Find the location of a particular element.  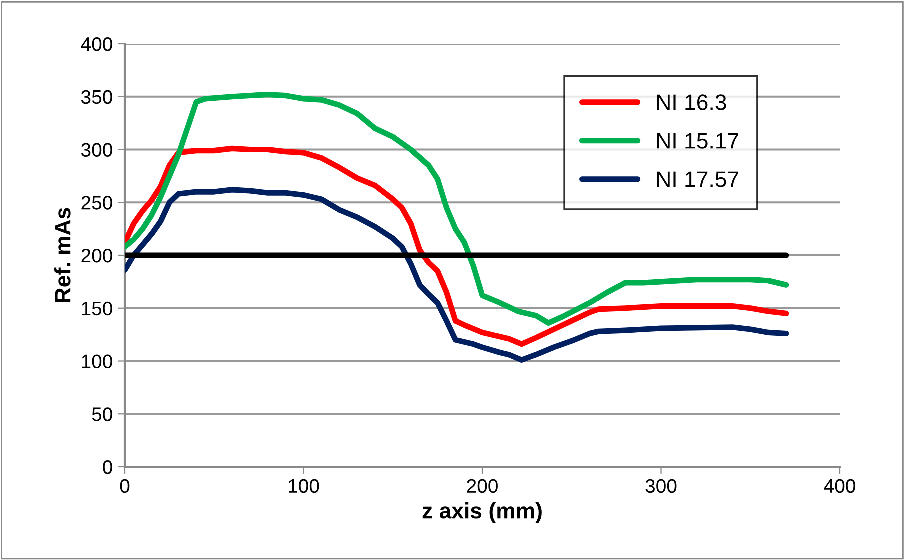

y-tick-label: 350 is located at coordinates (96, 97).